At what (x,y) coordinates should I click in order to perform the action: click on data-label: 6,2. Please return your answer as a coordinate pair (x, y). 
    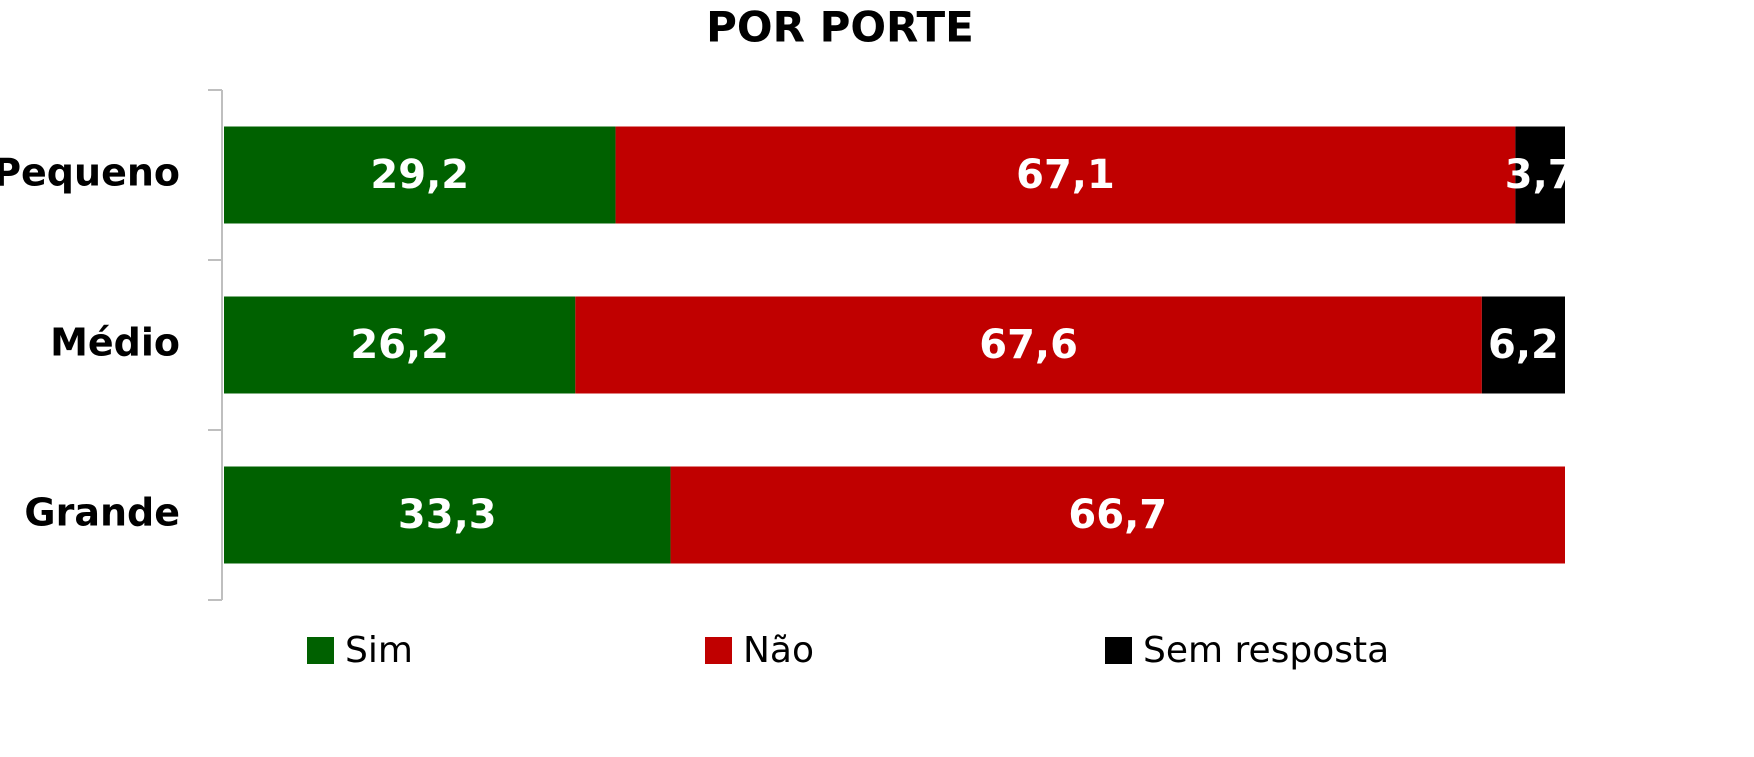
    Looking at the image, I should click on (1523, 345).